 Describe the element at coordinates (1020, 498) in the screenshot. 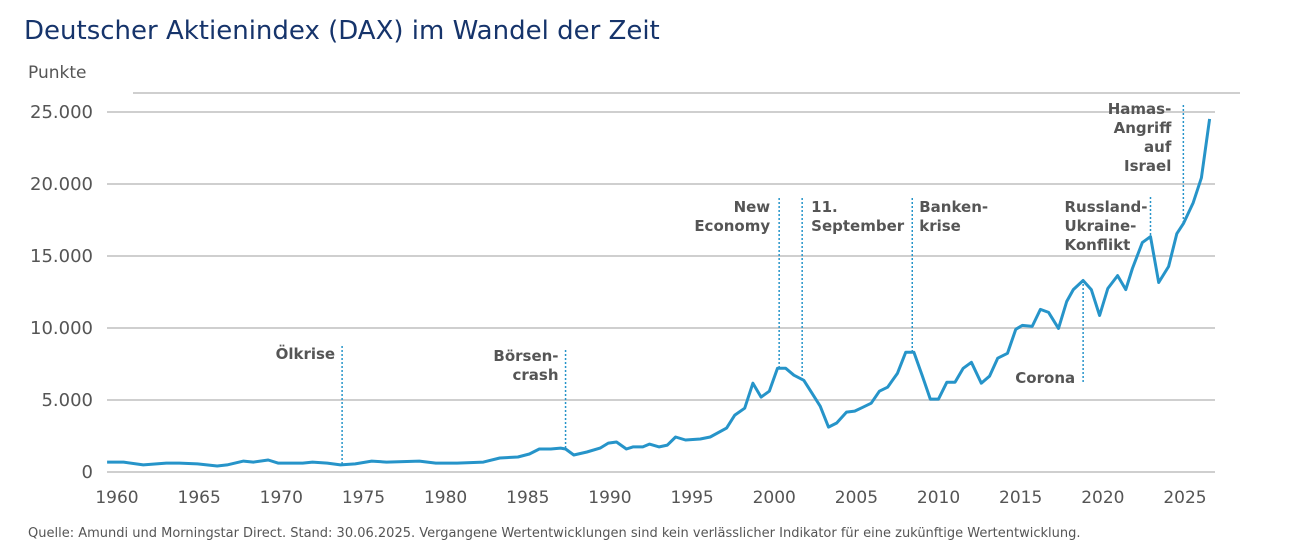

I see `x-tick-label: 2015` at that location.